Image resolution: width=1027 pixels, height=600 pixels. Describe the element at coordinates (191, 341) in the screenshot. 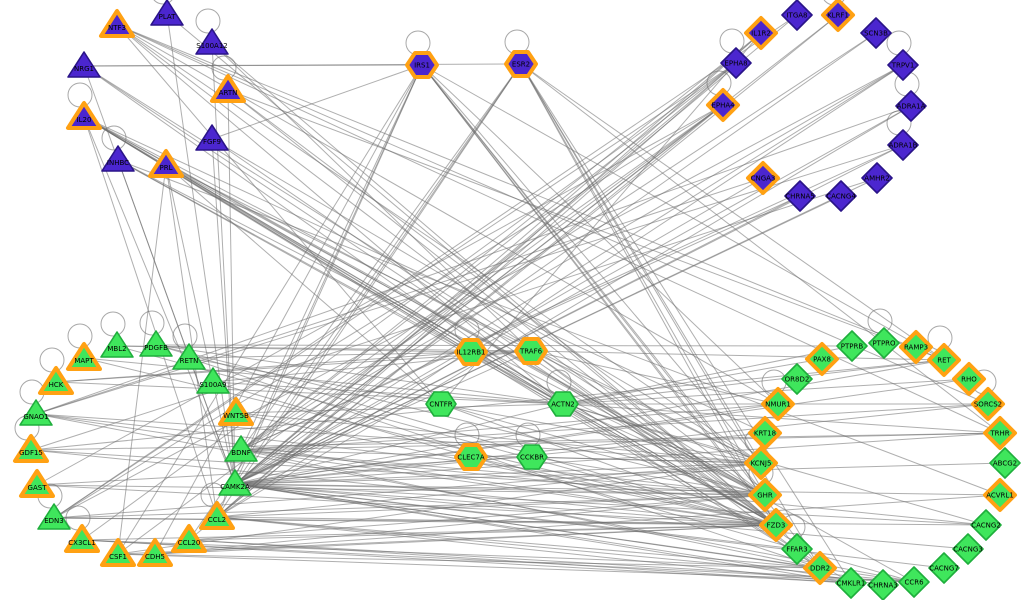

I see `edge-PRL-CCL2` at that location.